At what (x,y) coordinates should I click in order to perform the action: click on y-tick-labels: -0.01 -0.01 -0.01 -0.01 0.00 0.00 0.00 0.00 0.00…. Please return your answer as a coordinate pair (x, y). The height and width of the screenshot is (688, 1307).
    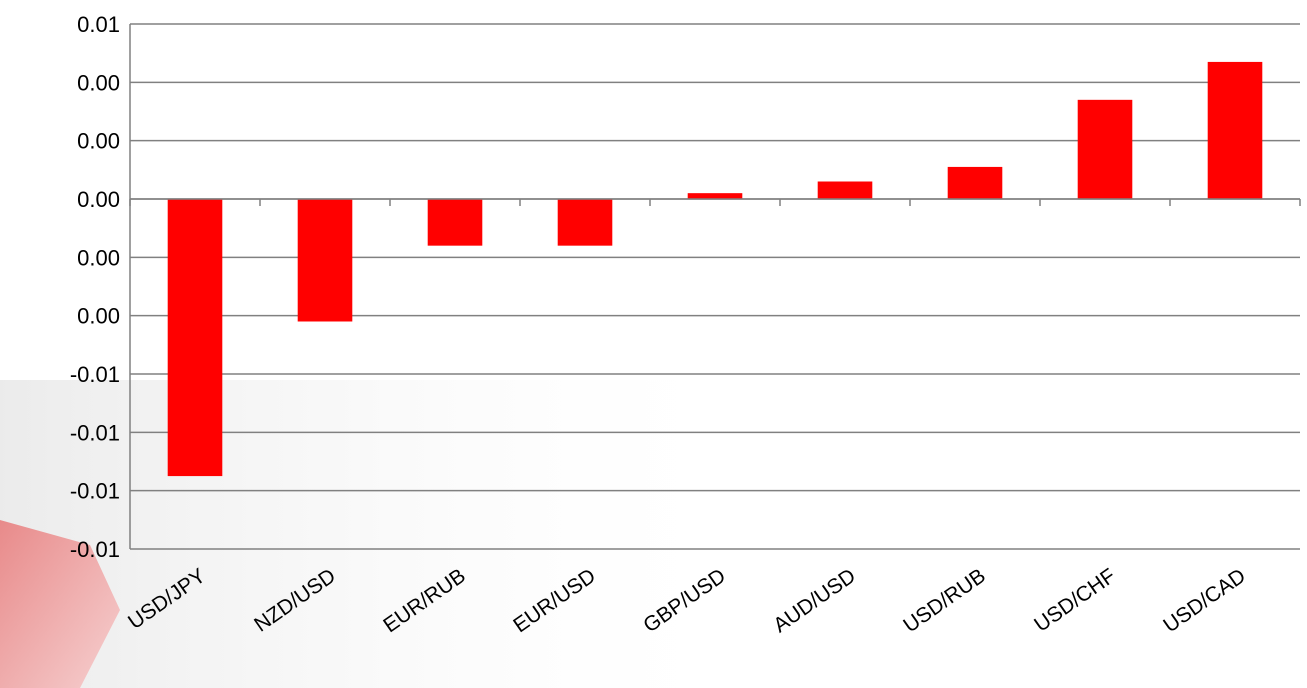
    Looking at the image, I should click on (95, 287).